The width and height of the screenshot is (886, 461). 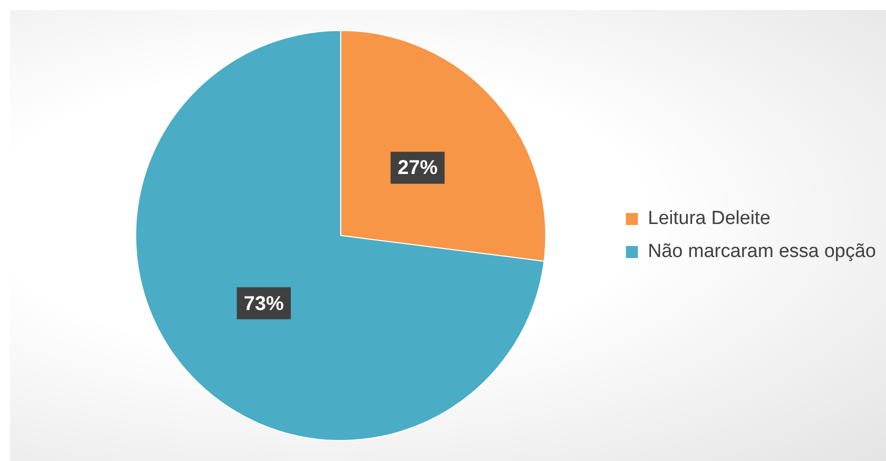 What do you see at coordinates (264, 303) in the screenshot?
I see `data-label: 73%` at bounding box center [264, 303].